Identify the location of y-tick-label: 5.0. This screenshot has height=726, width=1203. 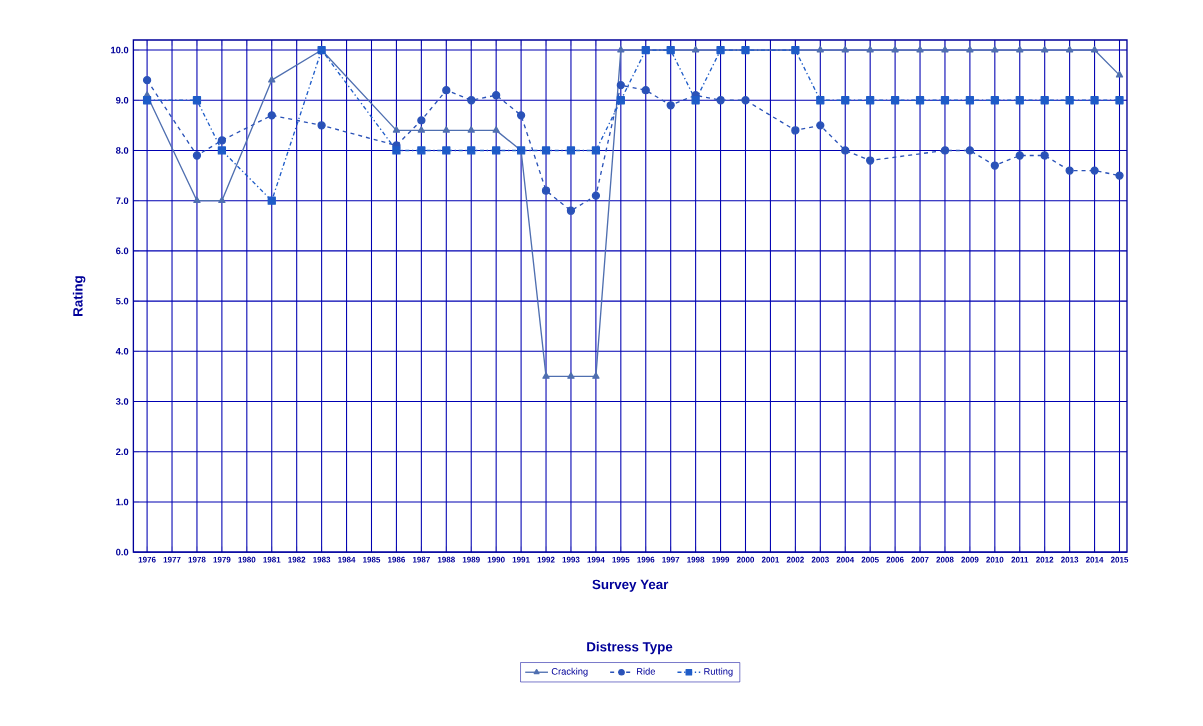
(122, 301).